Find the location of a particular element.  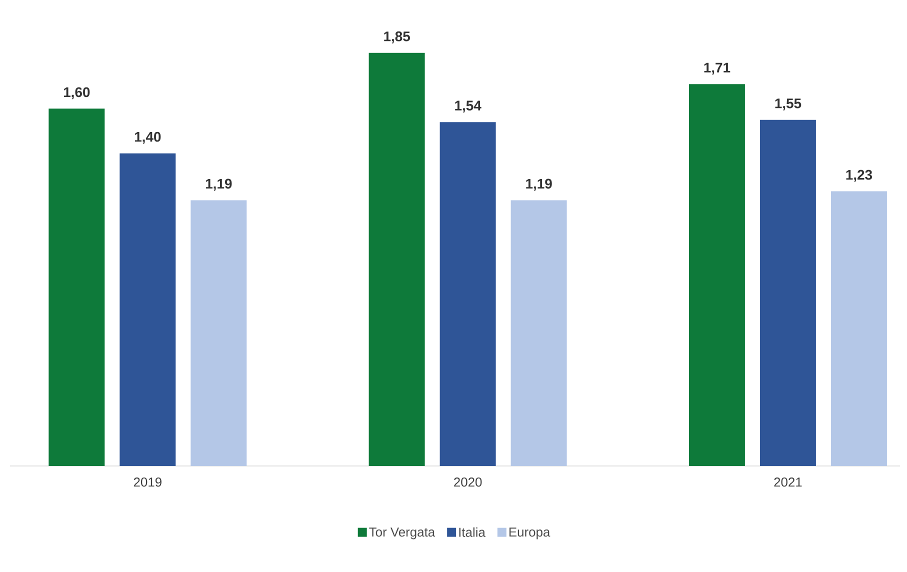

data-label: 1,60 is located at coordinates (77, 93).